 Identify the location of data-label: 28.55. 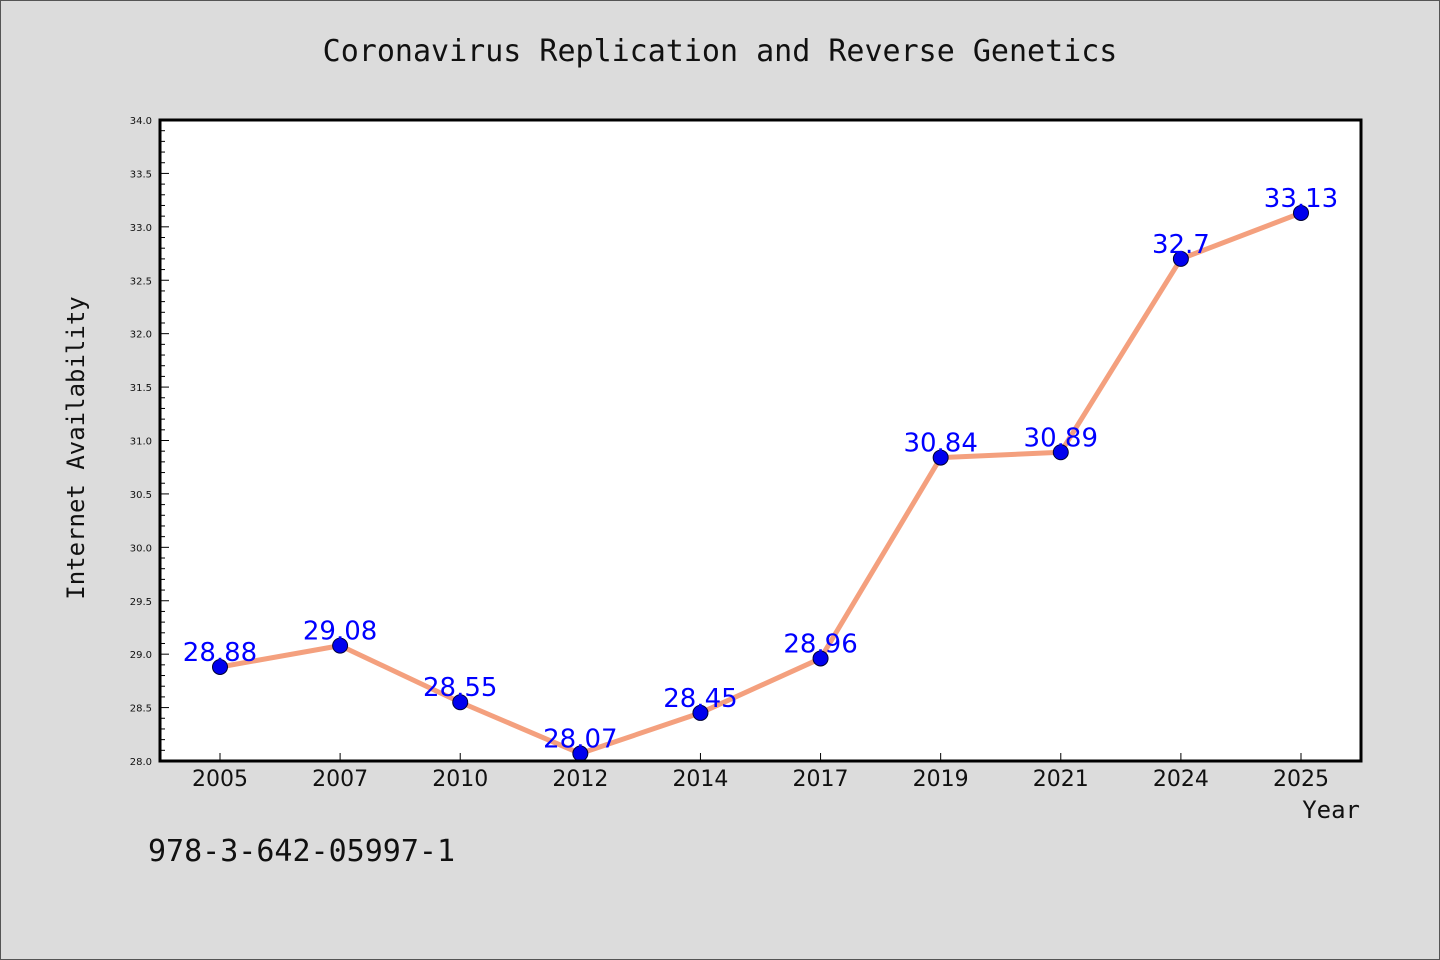
(460, 688).